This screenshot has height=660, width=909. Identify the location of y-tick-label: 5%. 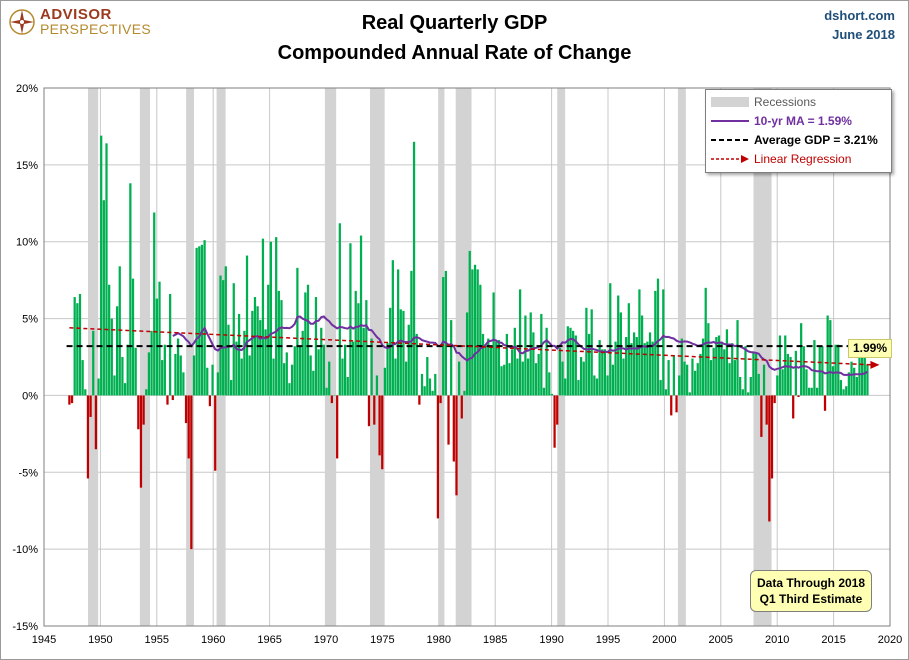
(30, 320).